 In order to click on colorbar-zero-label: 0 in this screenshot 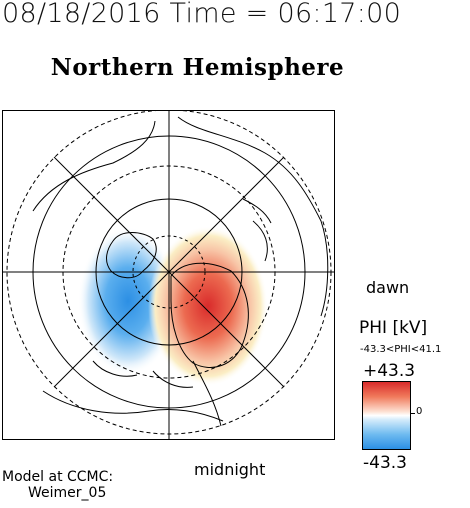, I will do `click(419, 411)`.